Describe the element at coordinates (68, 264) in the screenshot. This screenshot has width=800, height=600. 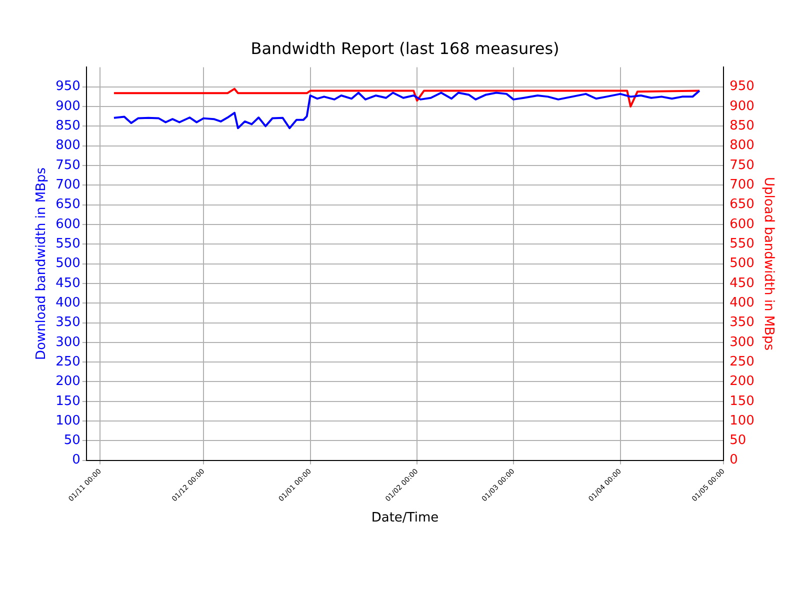
I see `y-tick-label: 500` at that location.